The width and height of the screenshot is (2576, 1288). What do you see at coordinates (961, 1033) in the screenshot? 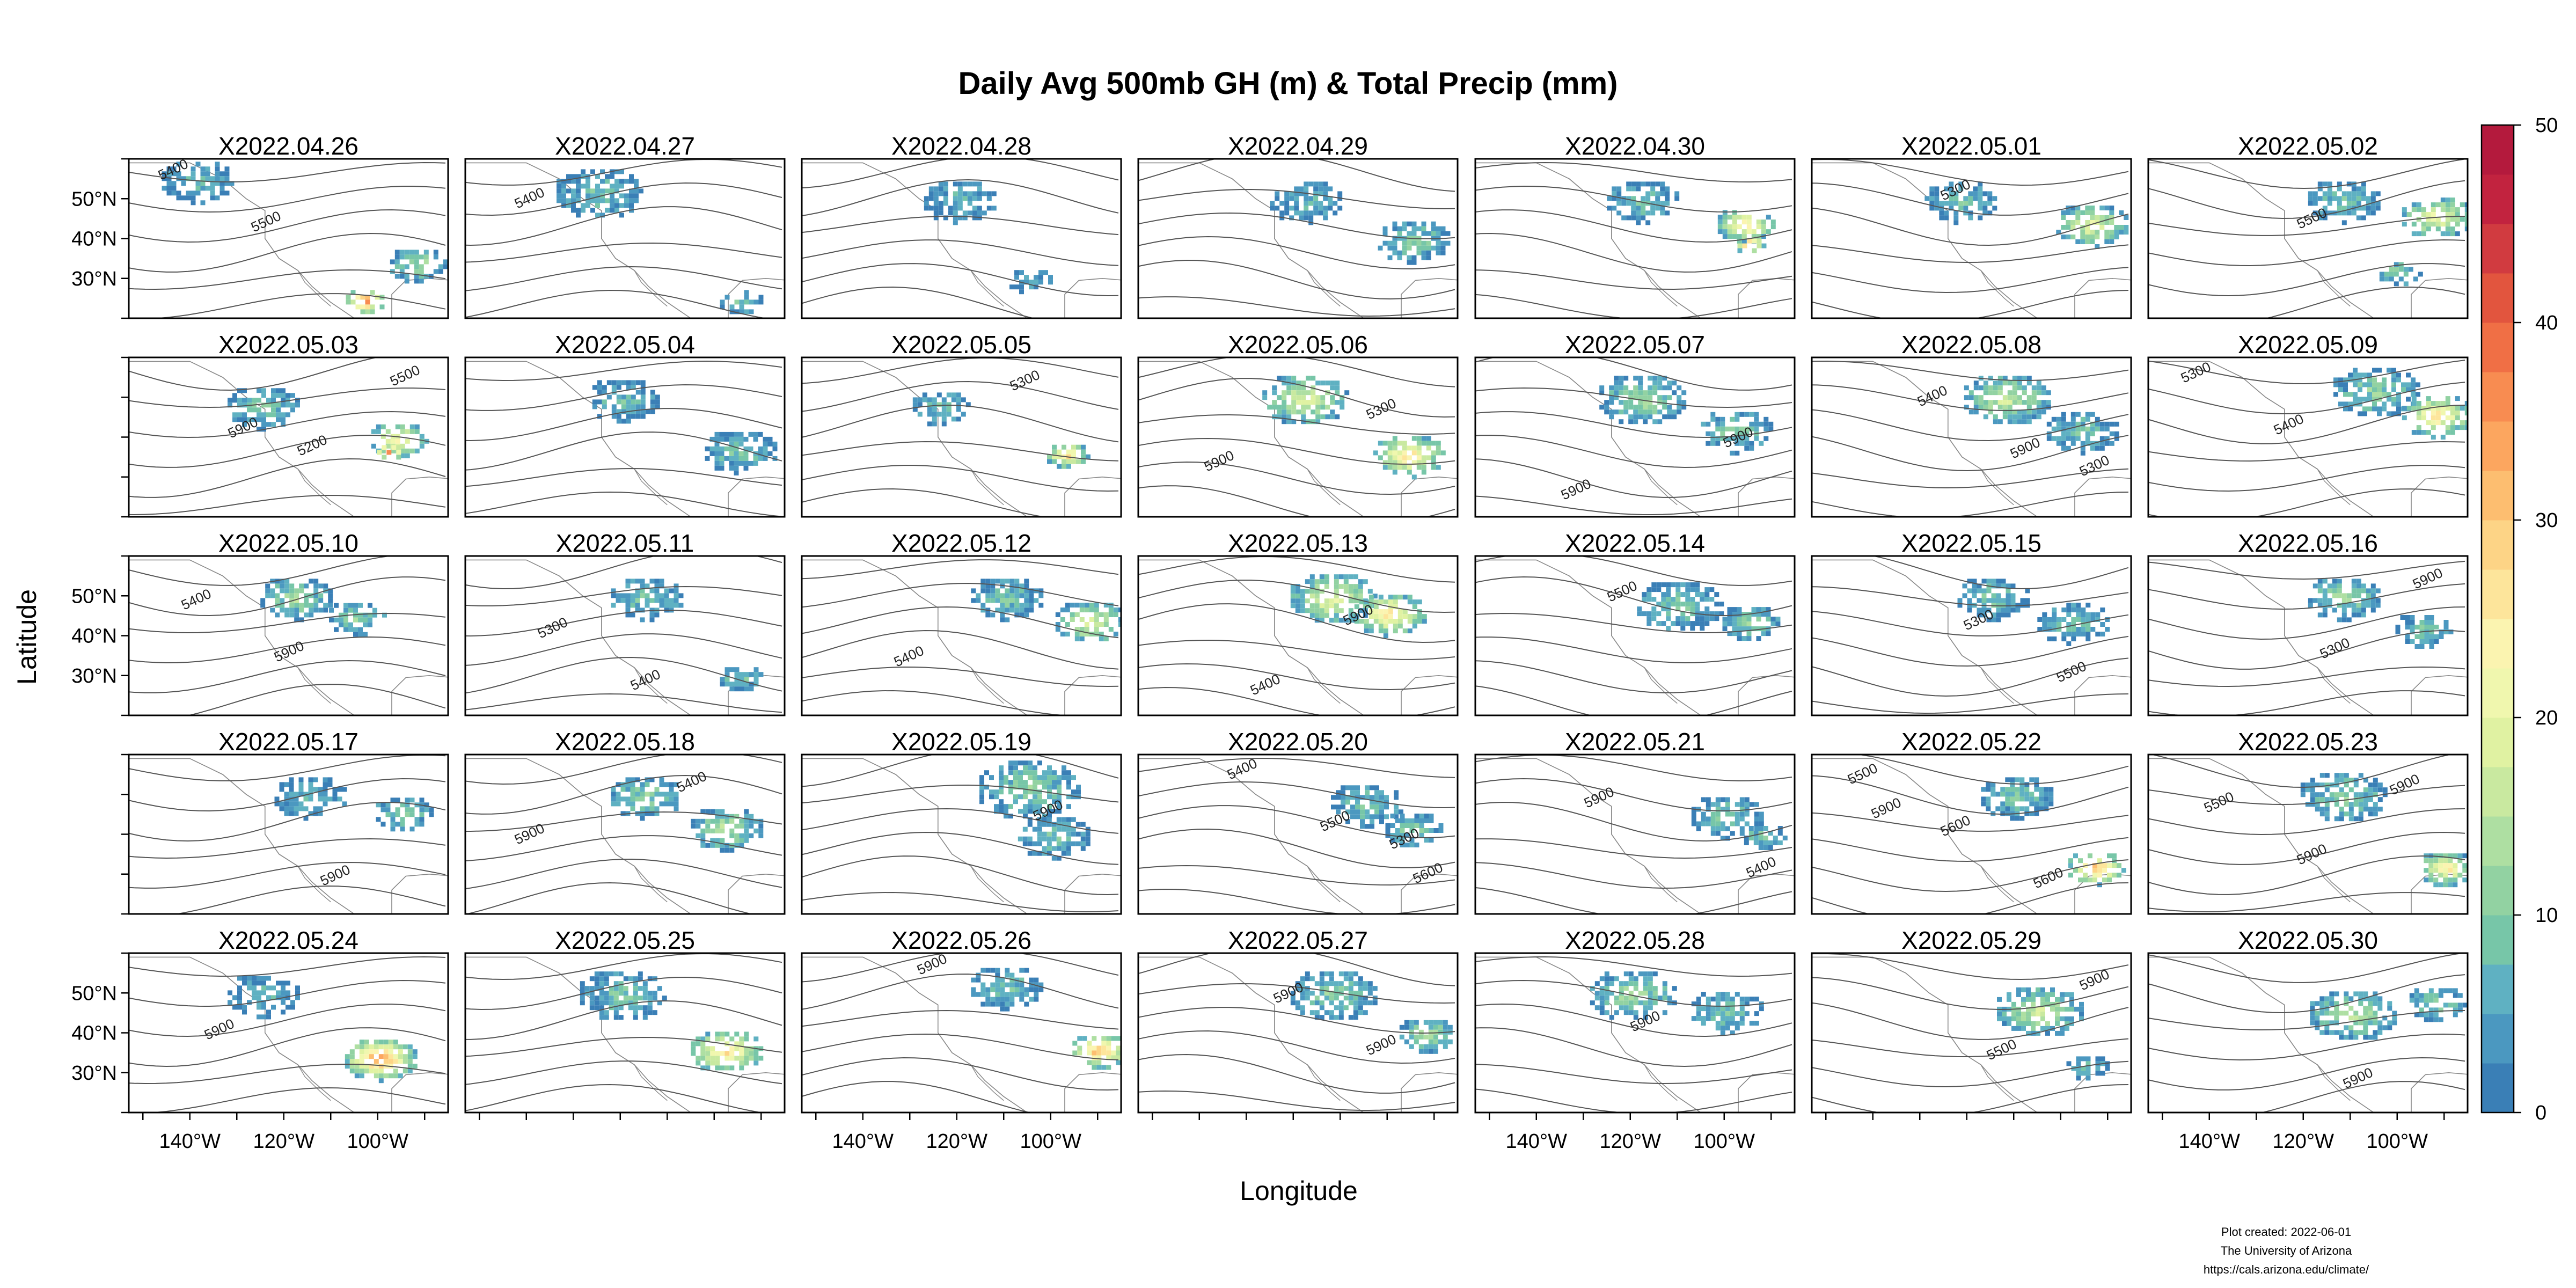
I see `panel-frame` at bounding box center [961, 1033].